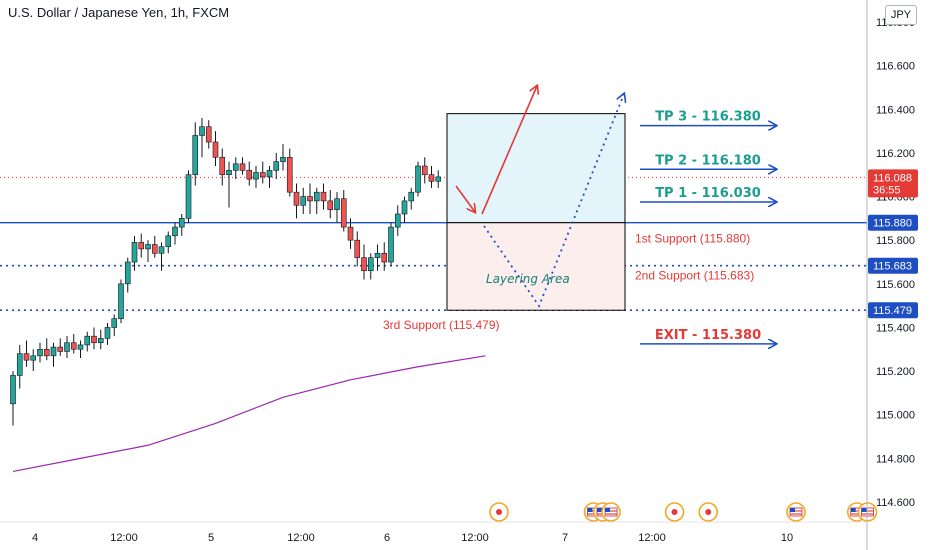 The height and width of the screenshot is (550, 932). What do you see at coordinates (892, 178) in the screenshot?
I see `current-price-value: 116.088` at bounding box center [892, 178].